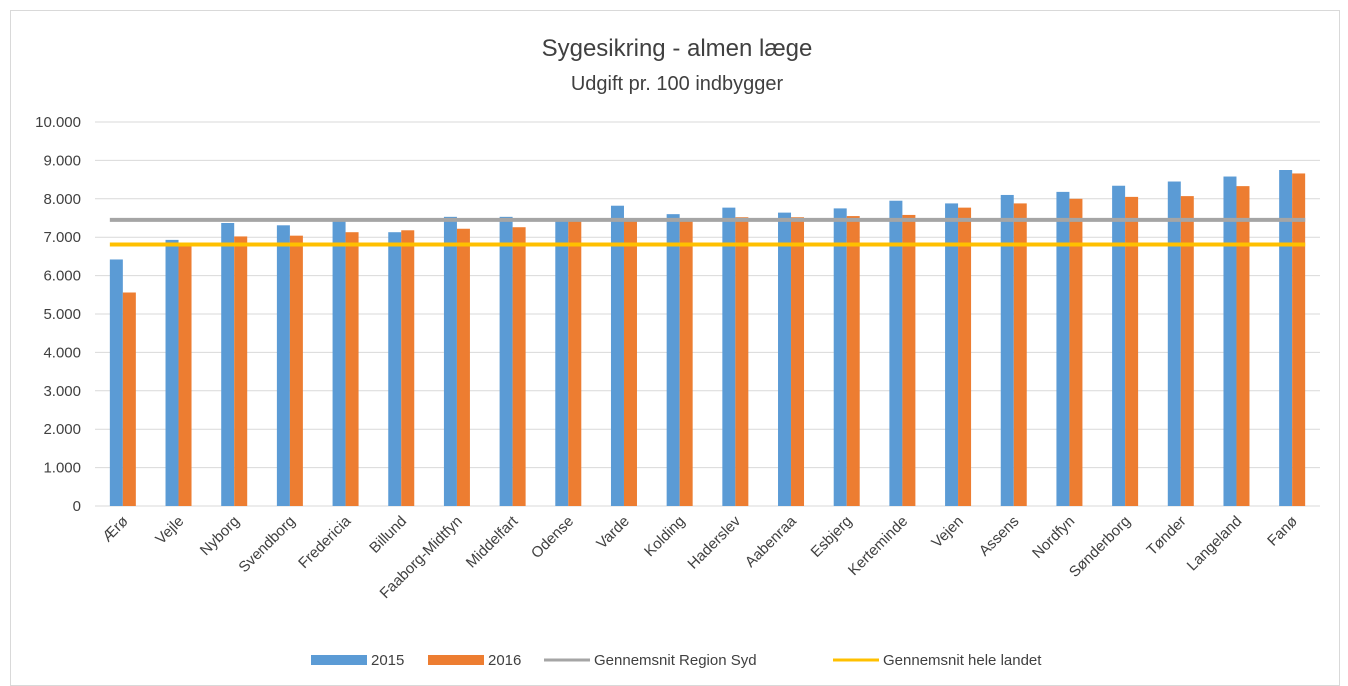  What do you see at coordinates (169, 530) in the screenshot?
I see `x-tick-label: Vejle` at bounding box center [169, 530].